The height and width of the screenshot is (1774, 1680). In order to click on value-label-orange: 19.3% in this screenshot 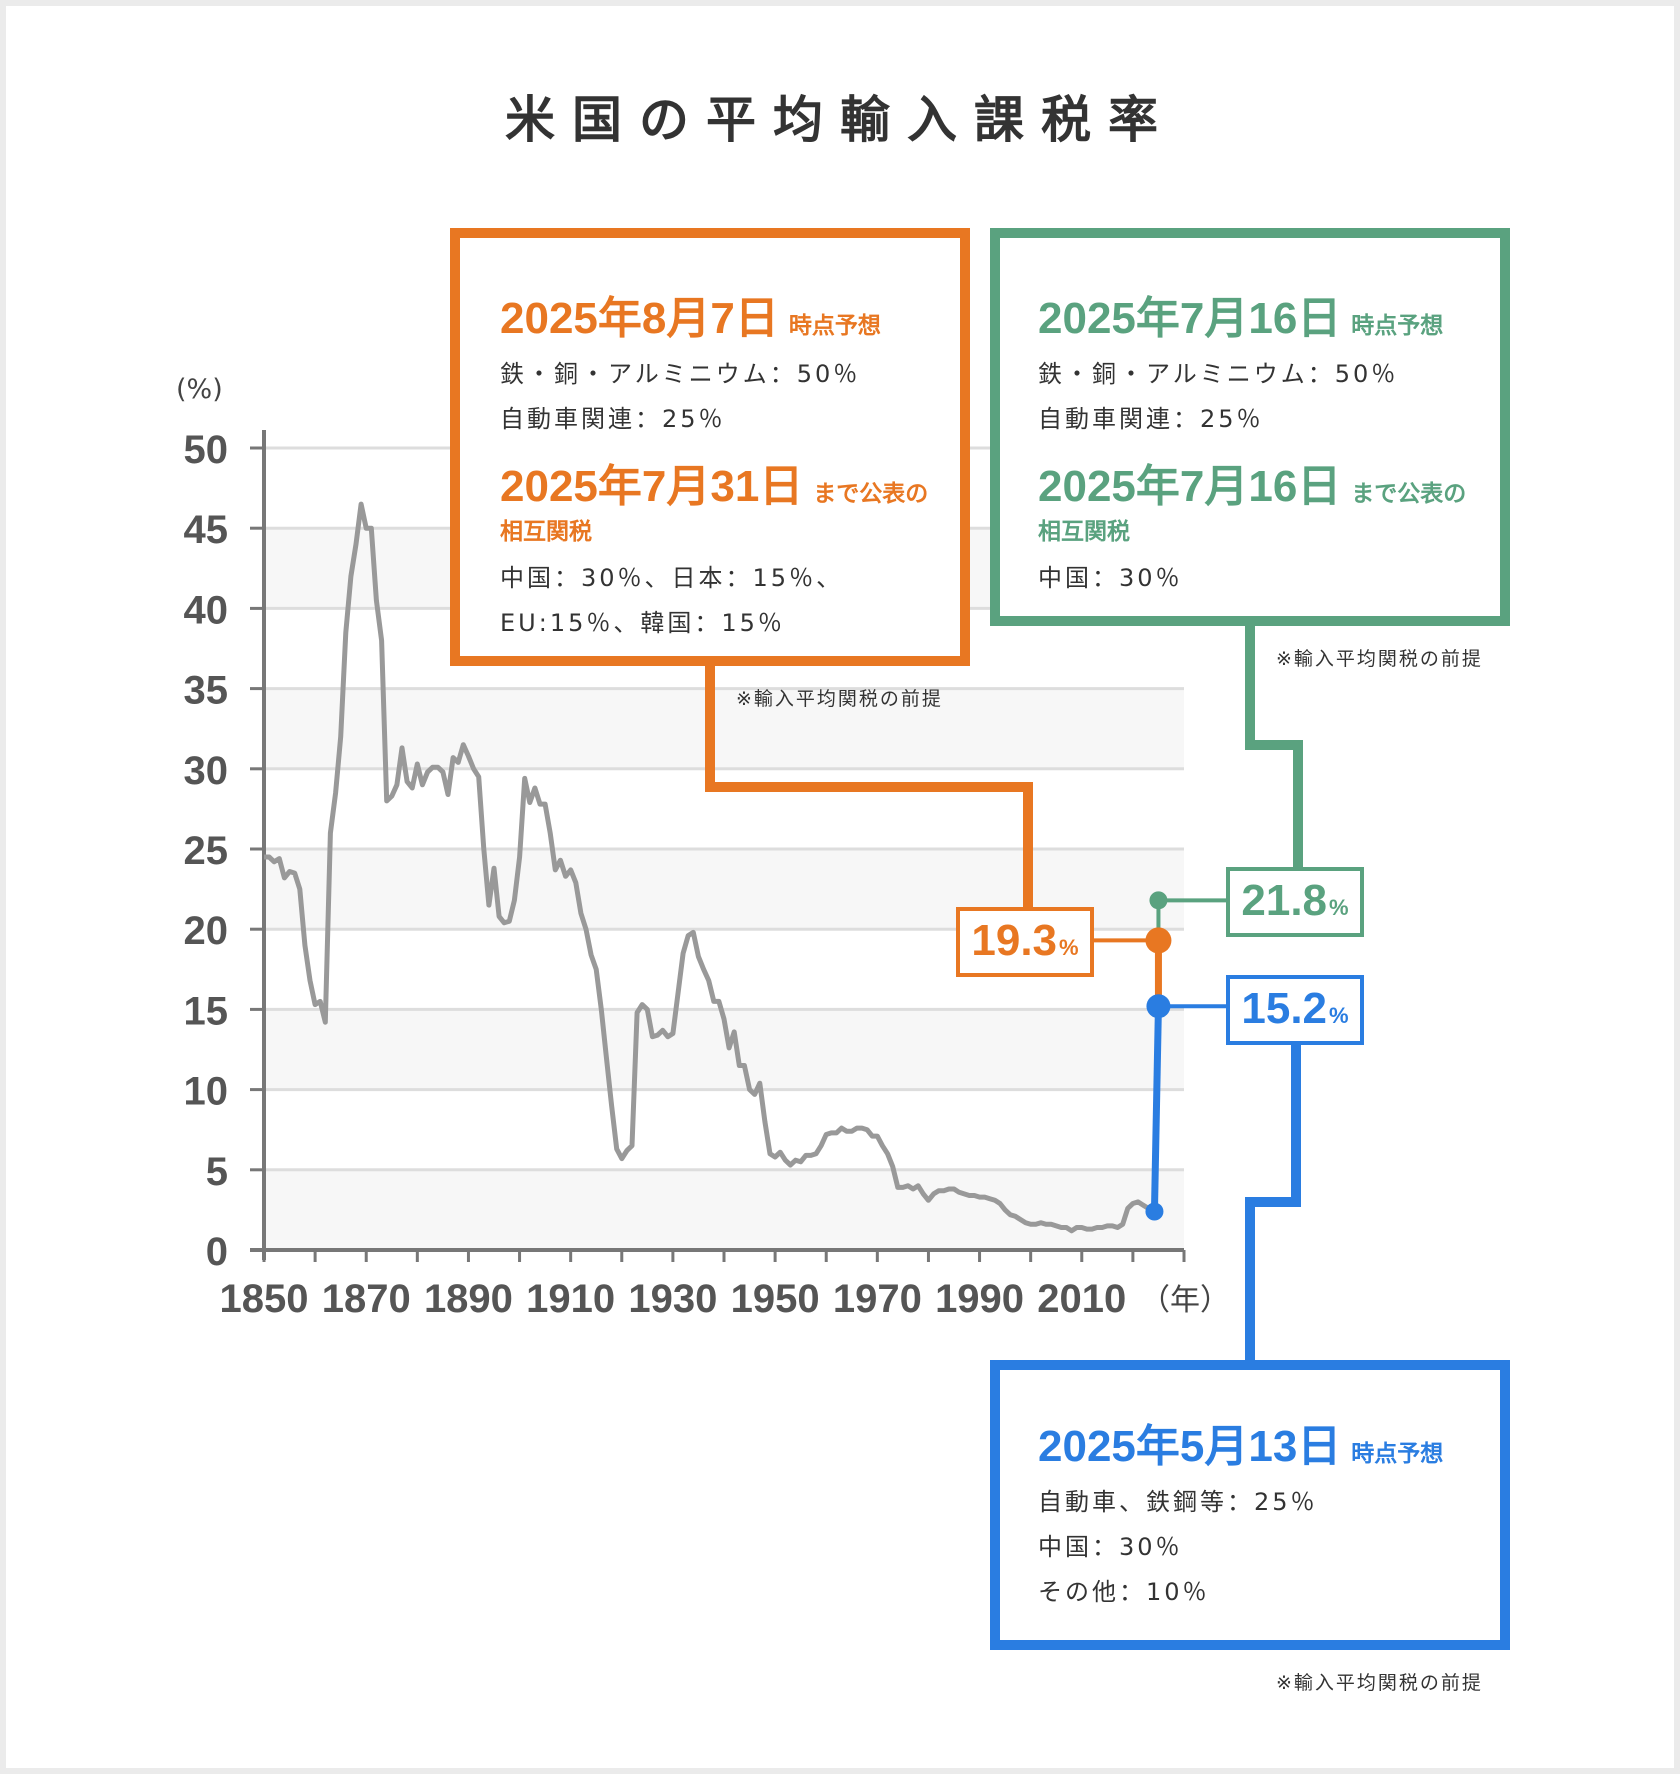, I will do `click(1025, 942)`.